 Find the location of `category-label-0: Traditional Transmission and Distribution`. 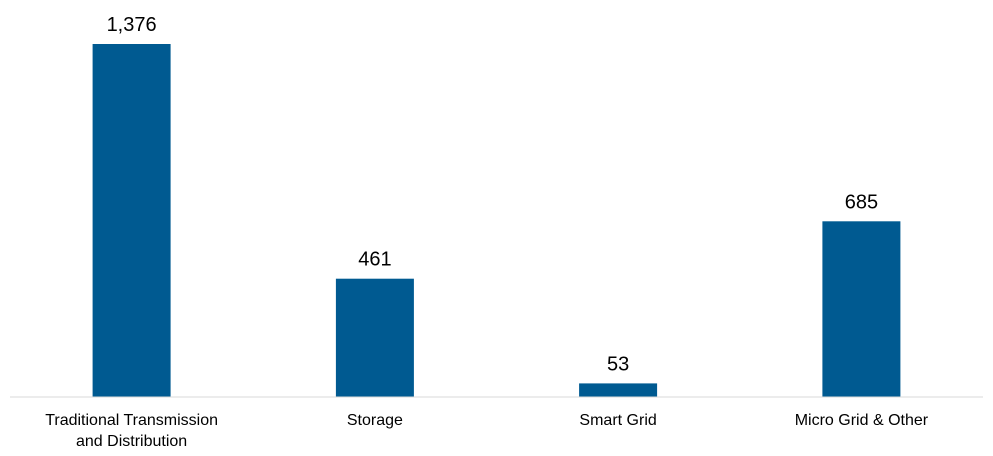

category-label-0: Traditional Transmission and Distribution is located at coordinates (131, 431).